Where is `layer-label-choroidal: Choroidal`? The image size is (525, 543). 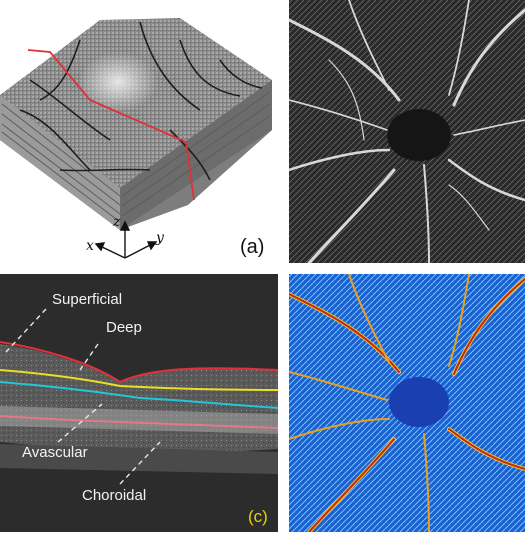
layer-label-choroidal: Choroidal is located at coordinates (114, 495).